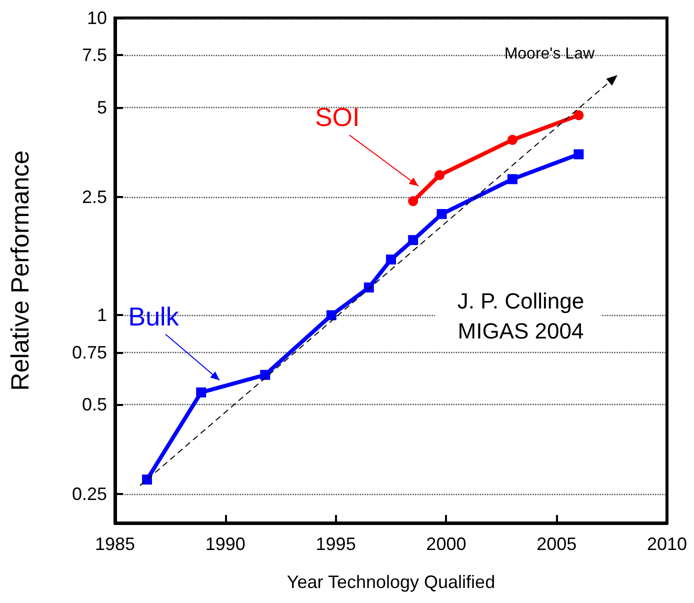  What do you see at coordinates (89, 352) in the screenshot?
I see `y-tick-label: 0.75` at bounding box center [89, 352].